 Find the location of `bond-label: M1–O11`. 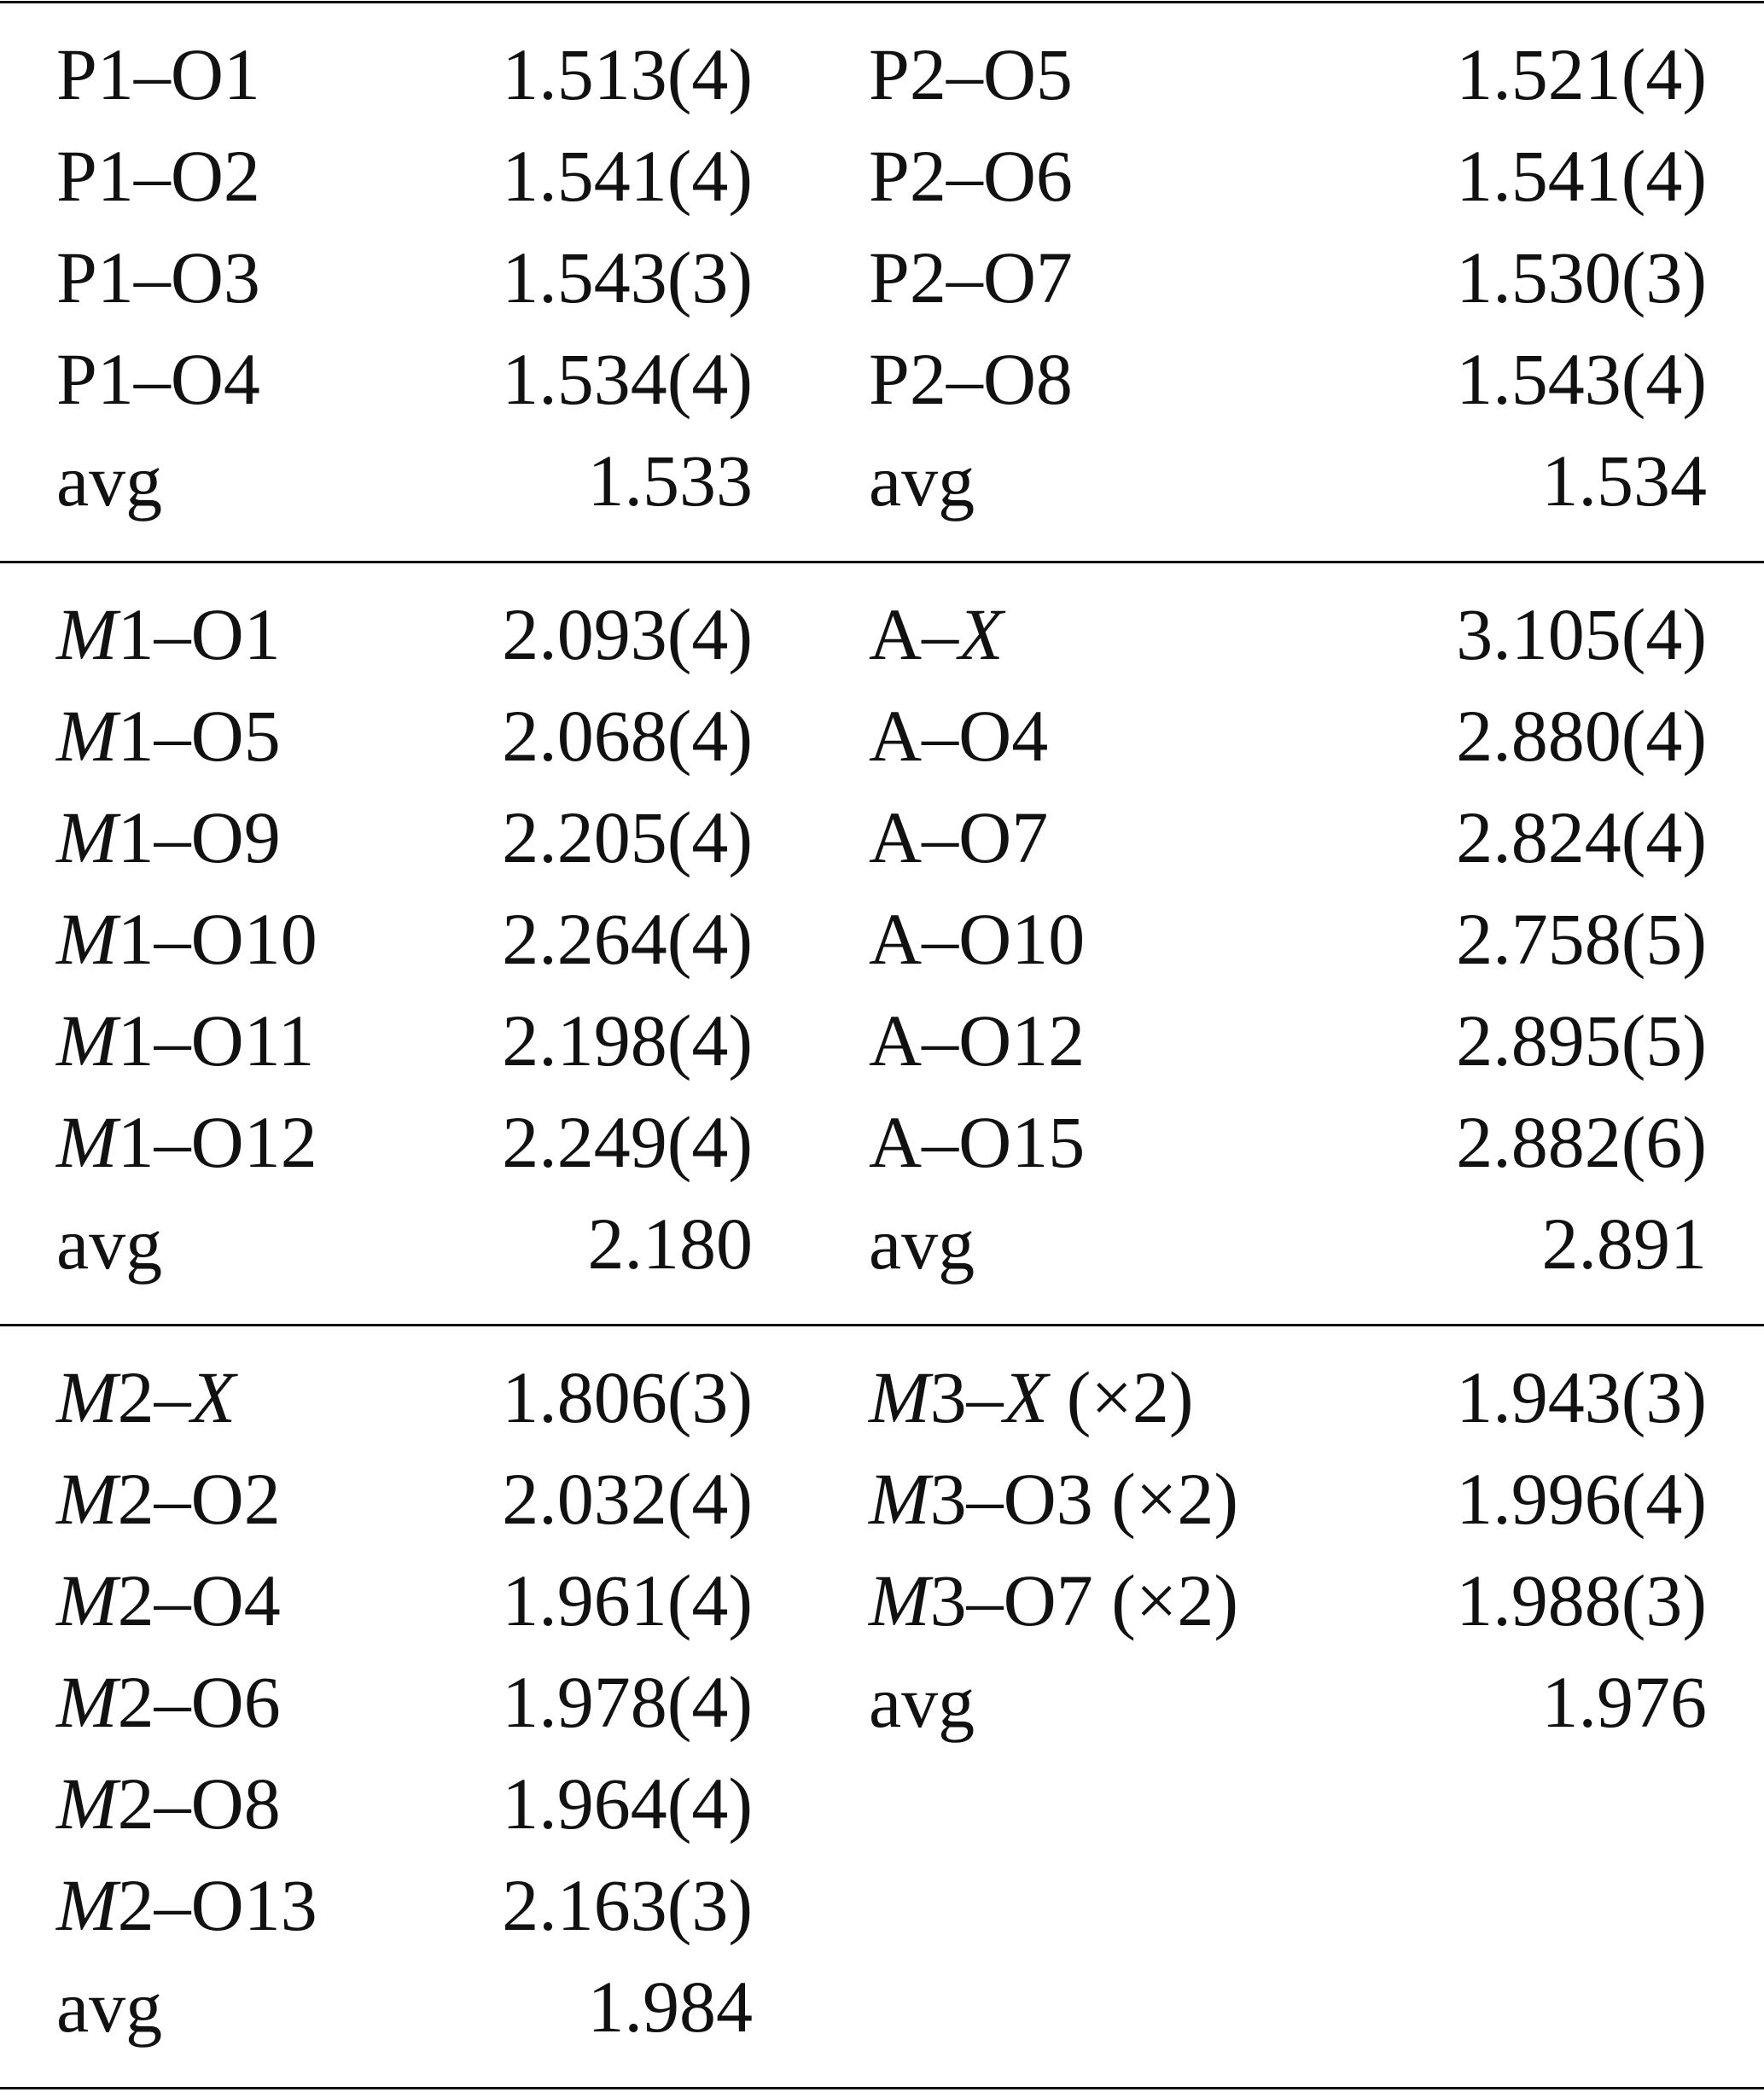

bond-label: M1–O11 is located at coordinates (185, 1040).